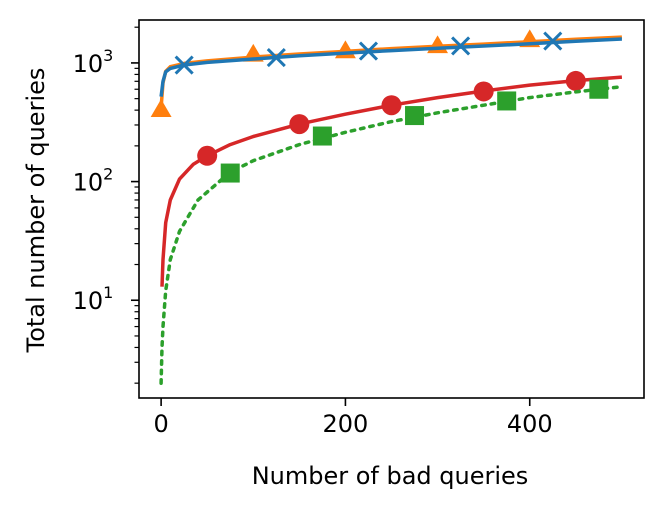 The height and width of the screenshot is (512, 666). I want to click on x-axis-title: Number of bad queries, so click(390, 476).